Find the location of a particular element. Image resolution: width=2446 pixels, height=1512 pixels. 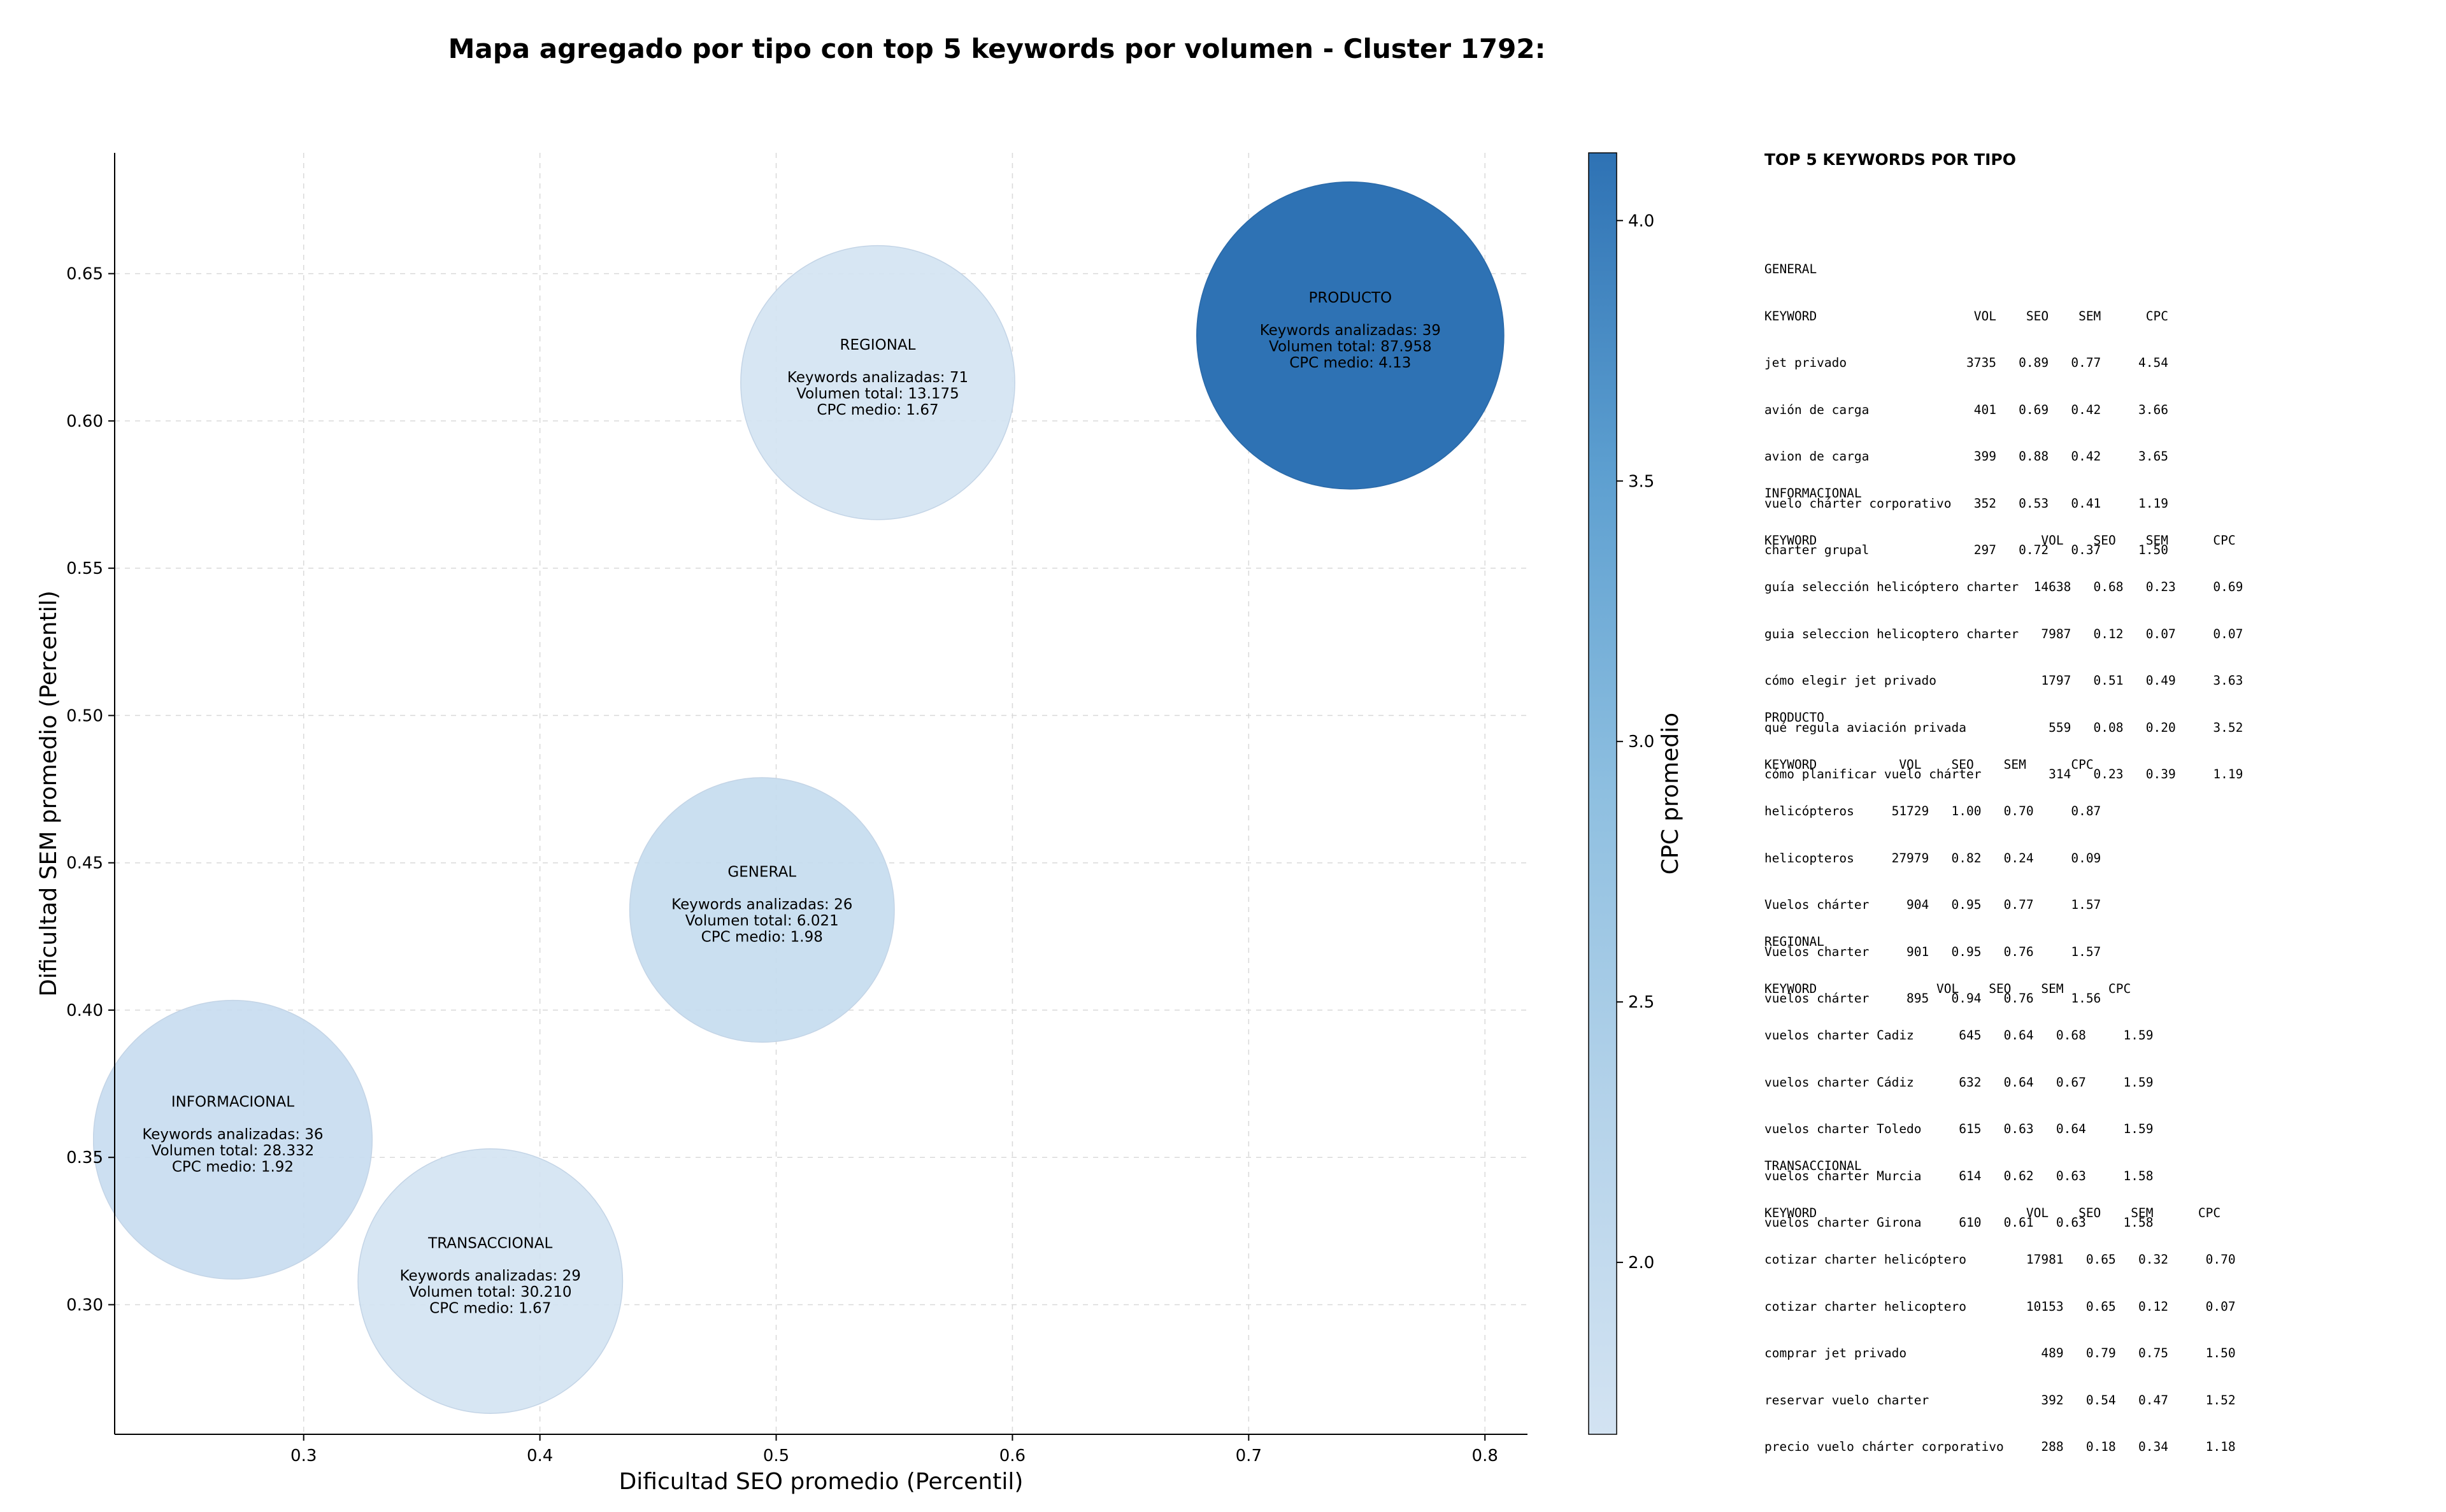

bubble-general is located at coordinates (762, 910).